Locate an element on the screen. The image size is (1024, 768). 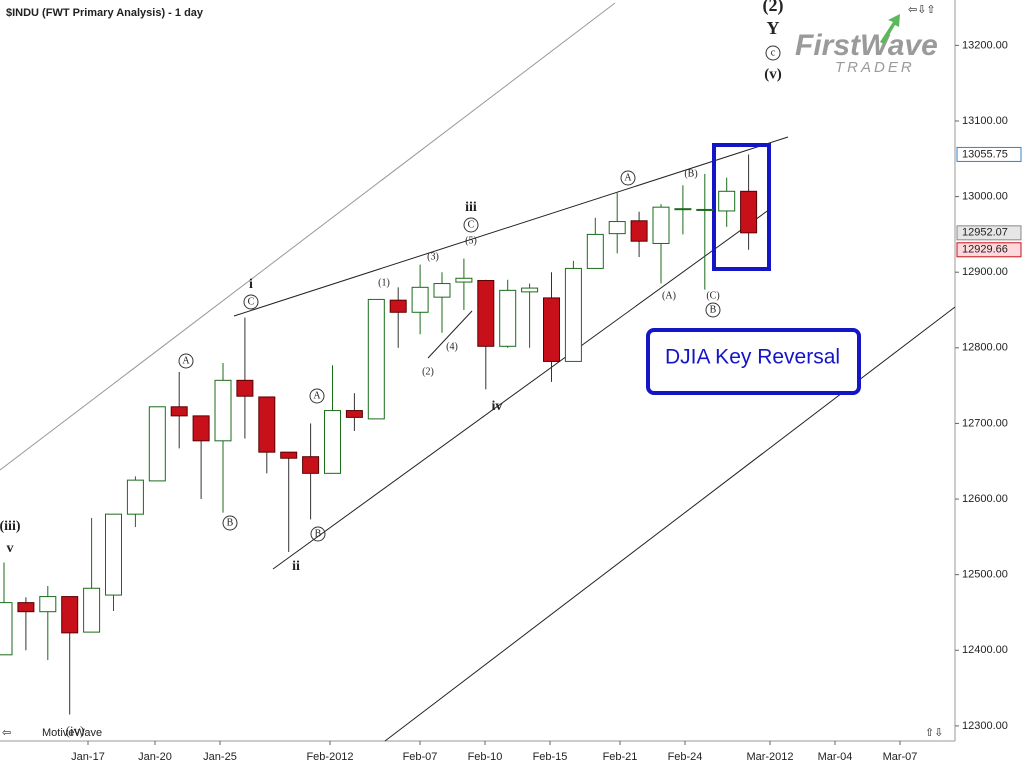
y-tick-label: 12300.00 is located at coordinates (985, 726).